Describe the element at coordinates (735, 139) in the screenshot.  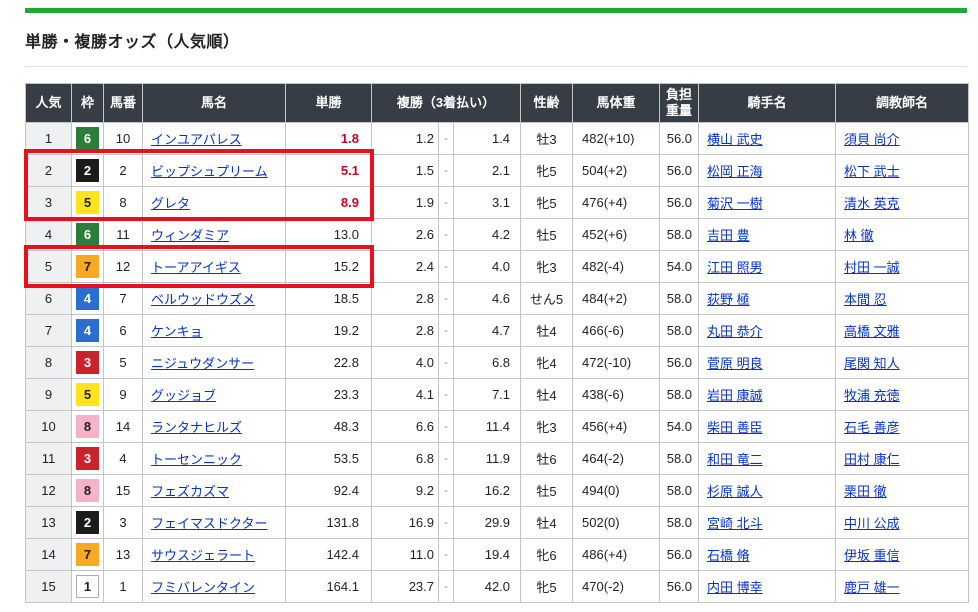
I see `jockey-link: 横山 武史` at that location.